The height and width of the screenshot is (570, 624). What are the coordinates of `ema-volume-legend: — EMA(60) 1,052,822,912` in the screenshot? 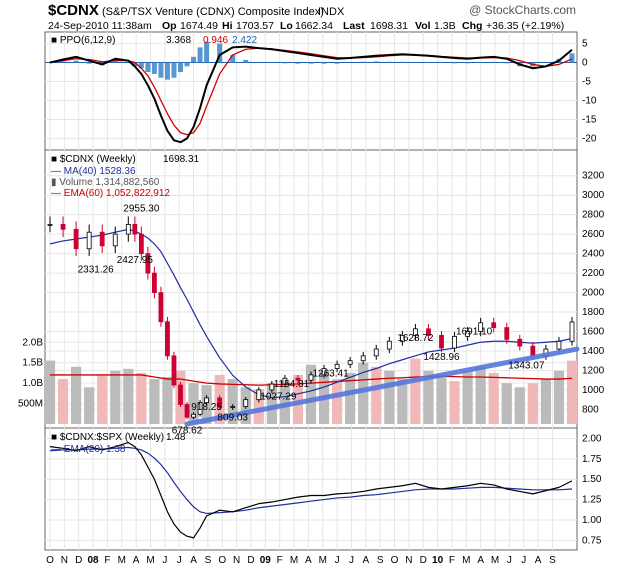 It's located at (110, 193).